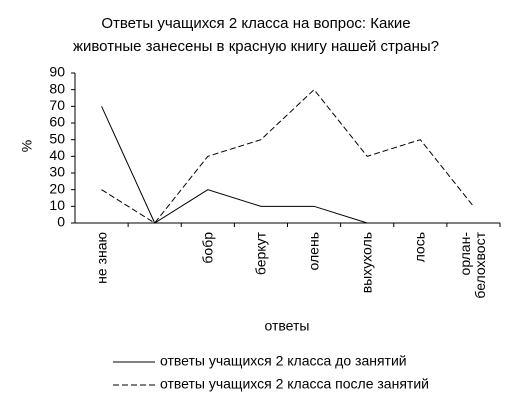 The width and height of the screenshot is (512, 406). I want to click on x-tick-label: беркут, so click(260, 254).